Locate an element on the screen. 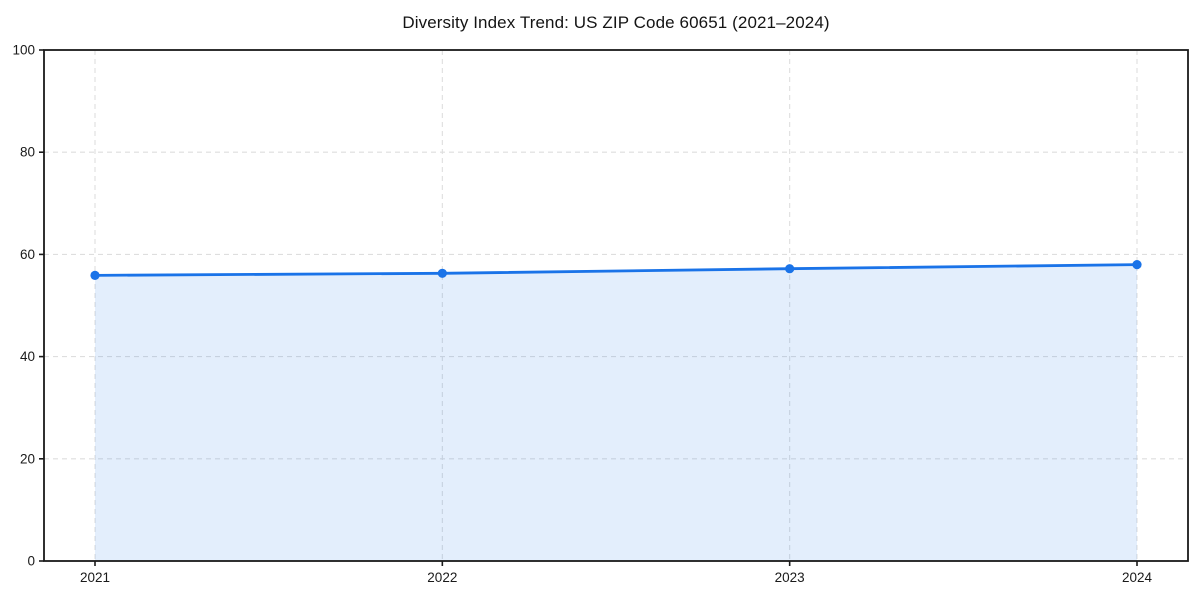 The width and height of the screenshot is (1200, 600). y-ticklabel-20: 20 is located at coordinates (27, 458).